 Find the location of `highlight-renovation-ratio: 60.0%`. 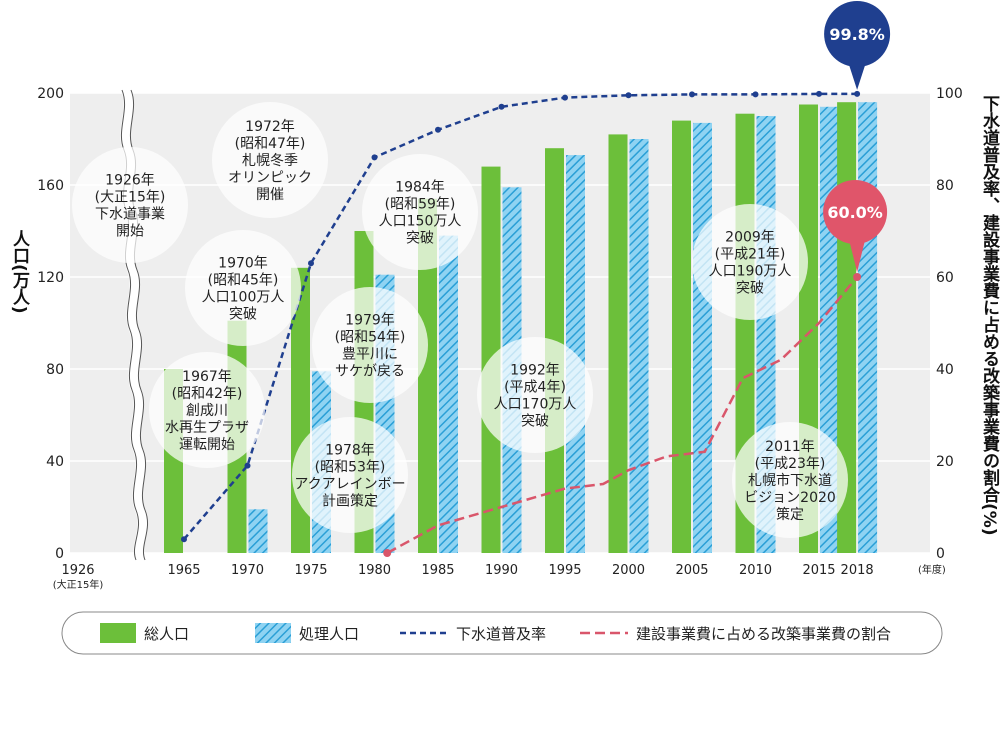

highlight-renovation-ratio: 60.0% is located at coordinates (855, 226).